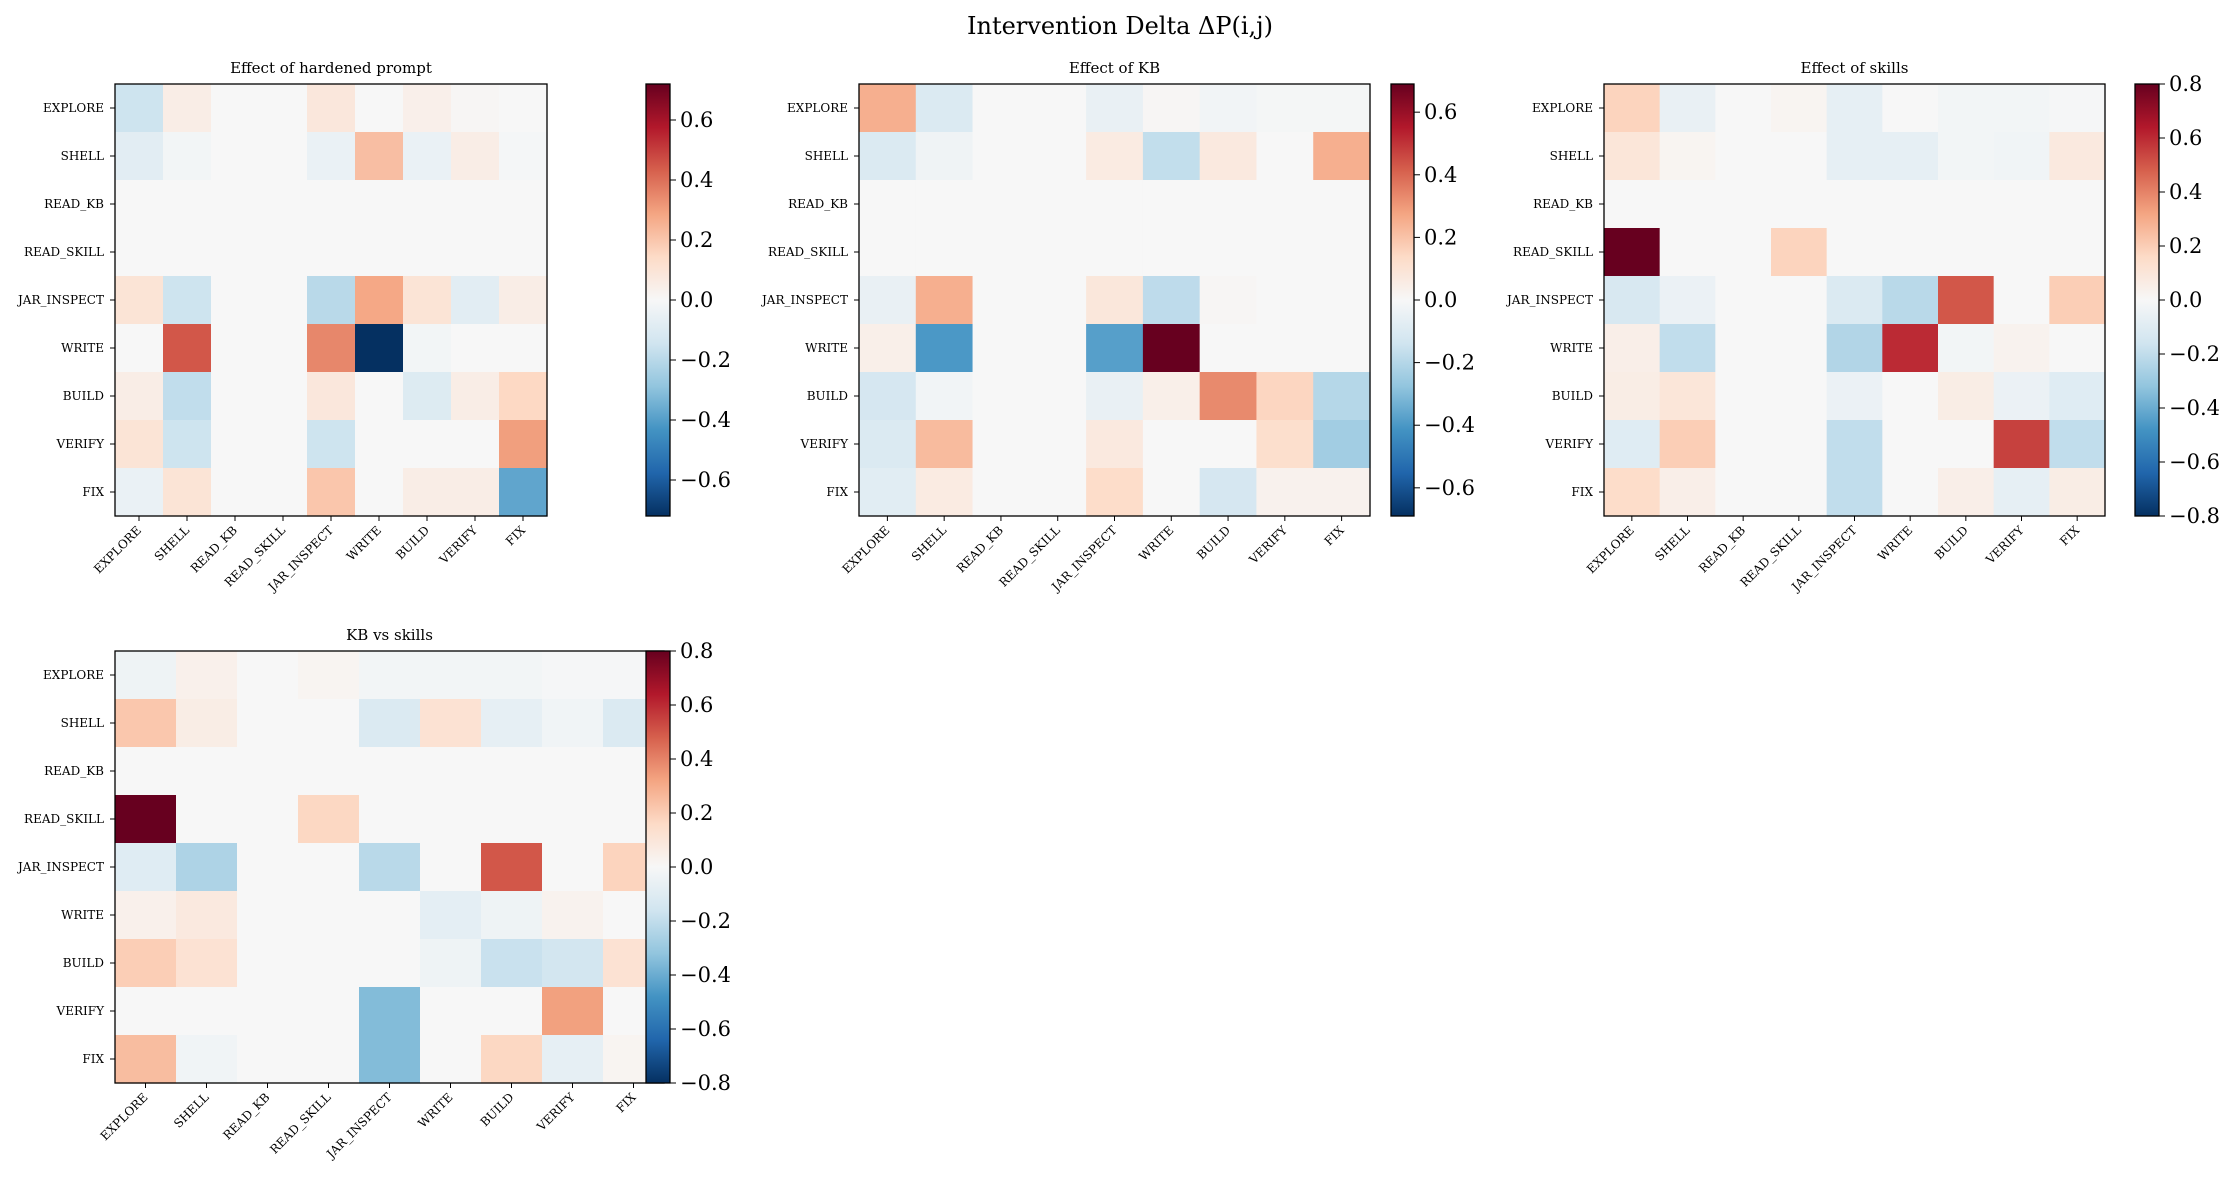  What do you see at coordinates (82, 723) in the screenshot?
I see `panel-4-row-label: SHELL` at bounding box center [82, 723].